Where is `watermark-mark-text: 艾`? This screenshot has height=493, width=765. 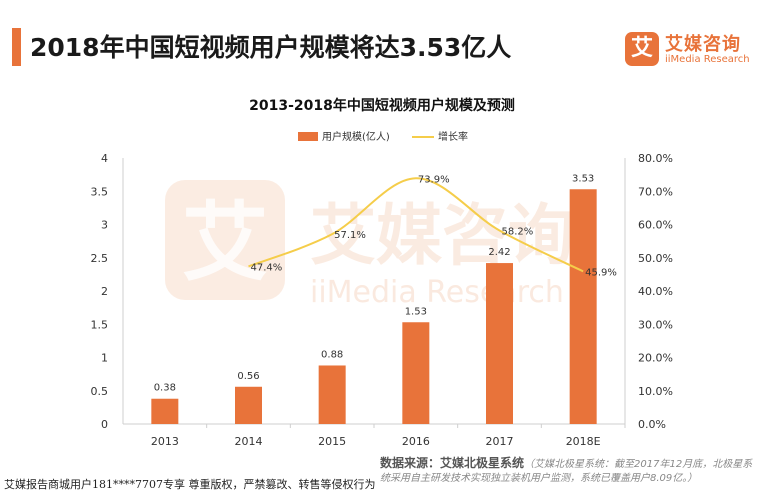
watermark-mark-text: 艾 is located at coordinates (225, 243).